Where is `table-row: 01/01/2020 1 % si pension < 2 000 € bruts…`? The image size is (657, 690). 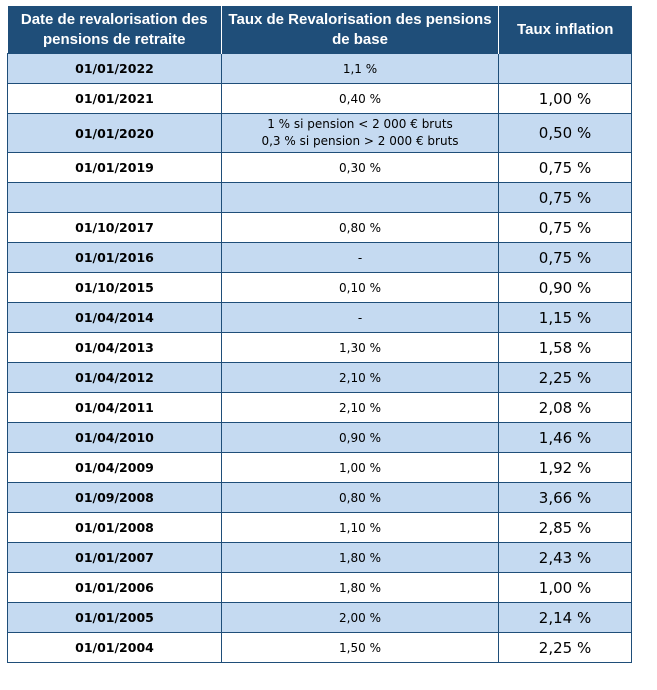 table-row: 01/01/2020 1 % si pension < 2 000 € bruts… is located at coordinates (319, 133).